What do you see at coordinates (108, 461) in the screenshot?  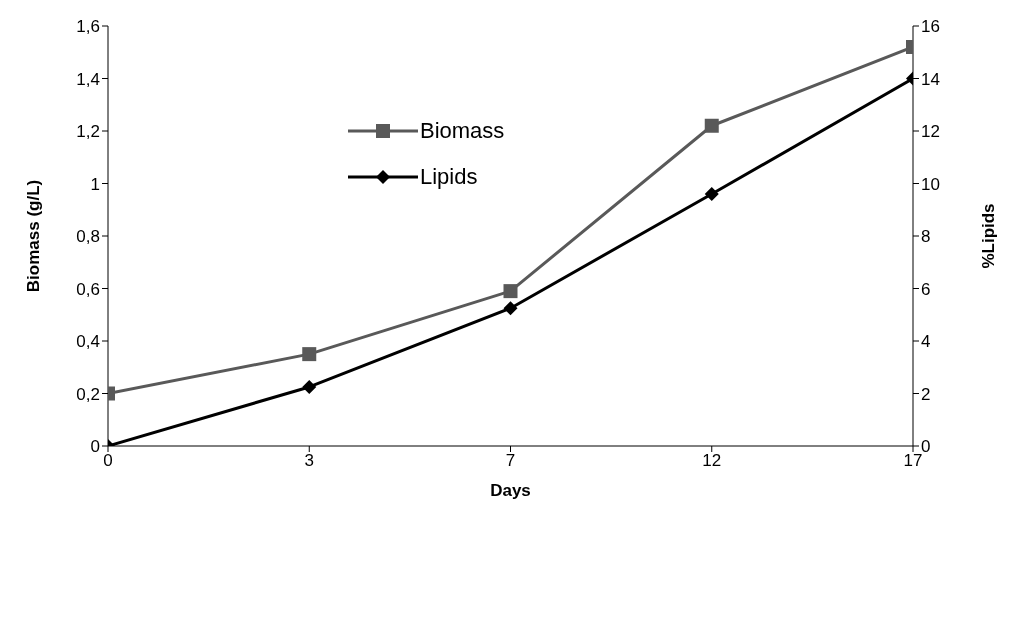 I see `x-tick-label: 0` at bounding box center [108, 461].